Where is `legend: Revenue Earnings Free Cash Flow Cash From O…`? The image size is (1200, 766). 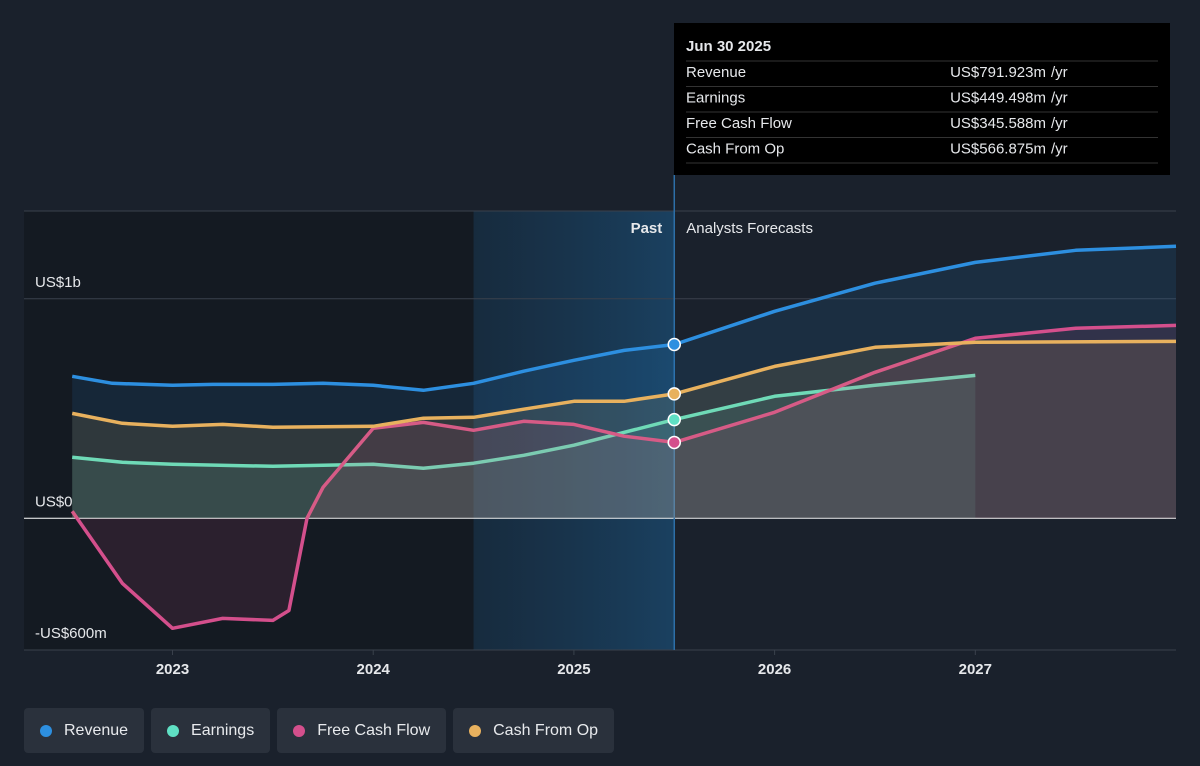 legend: Revenue Earnings Free Cash Flow Cash From O… is located at coordinates (319, 730).